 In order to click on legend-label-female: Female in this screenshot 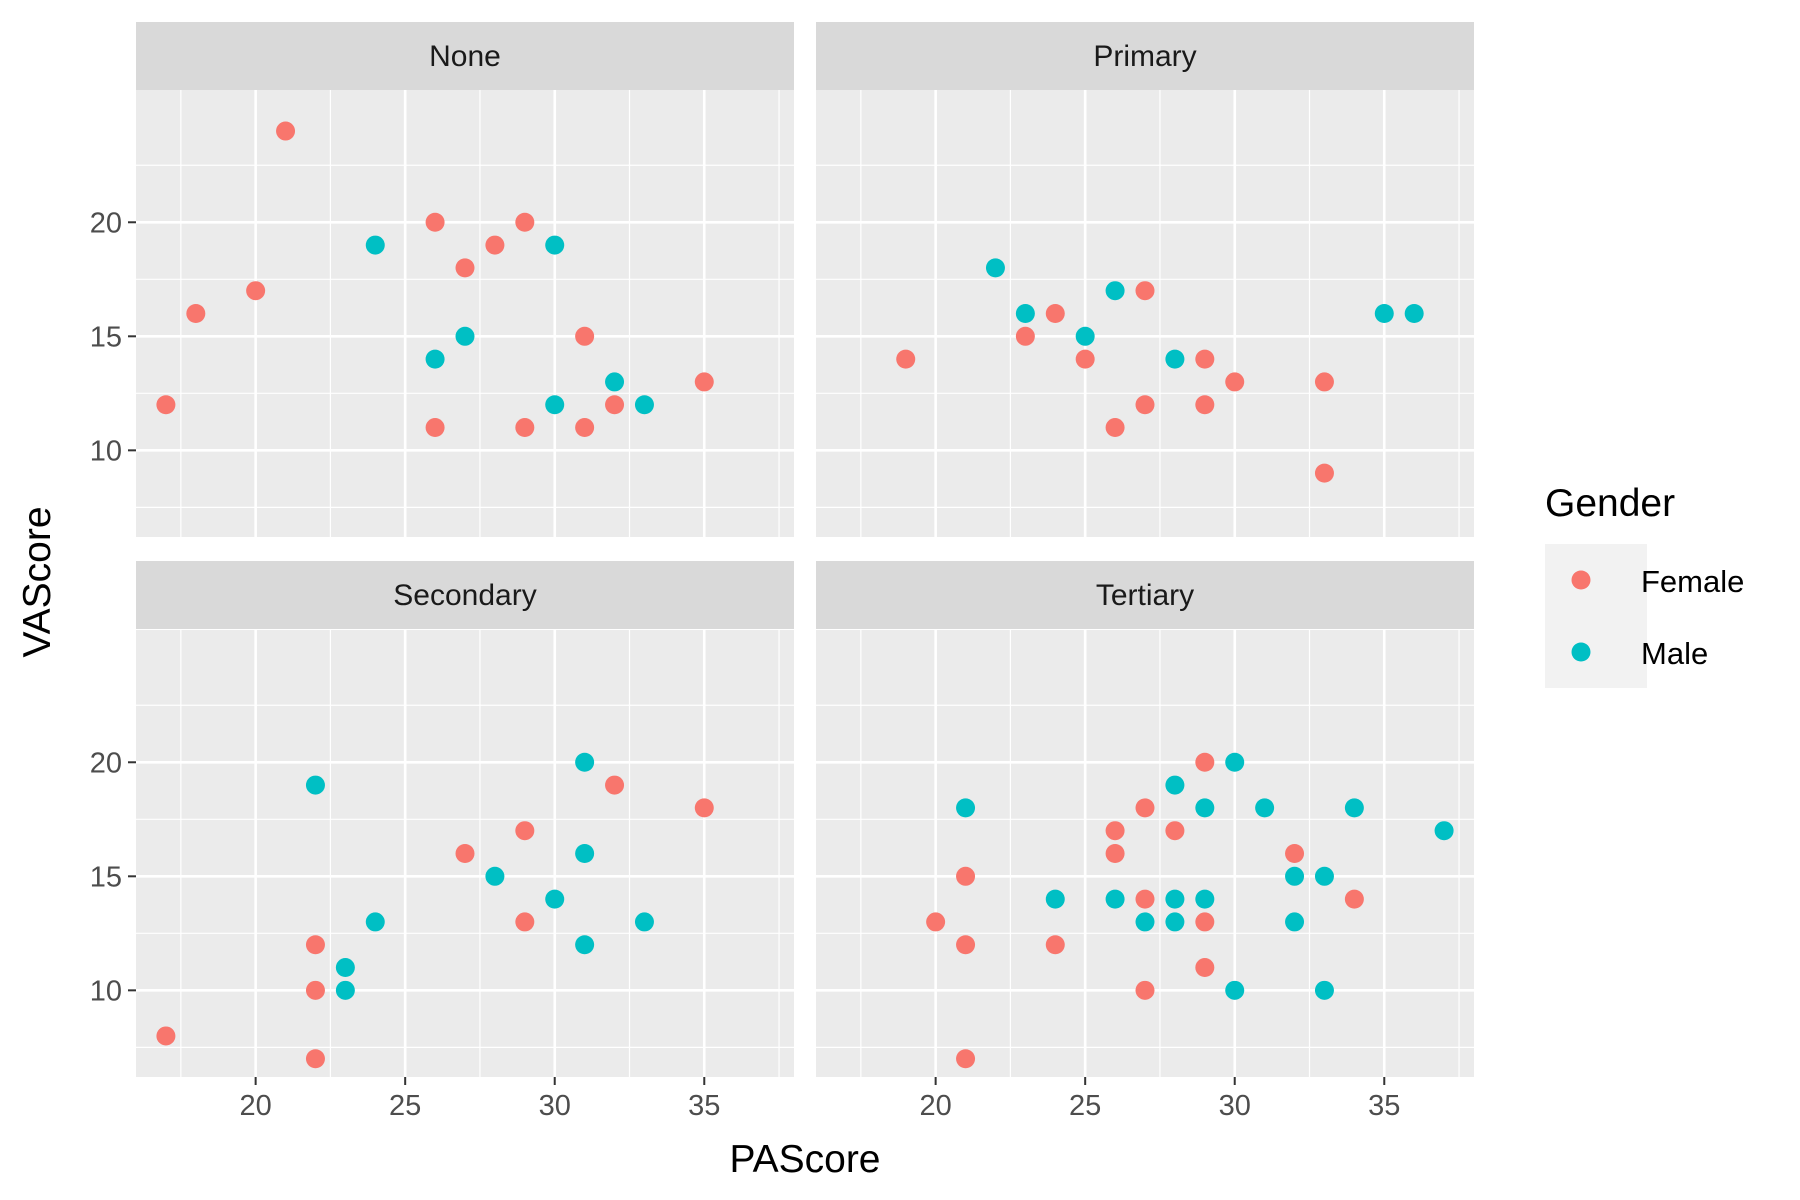, I will do `click(1692, 581)`.